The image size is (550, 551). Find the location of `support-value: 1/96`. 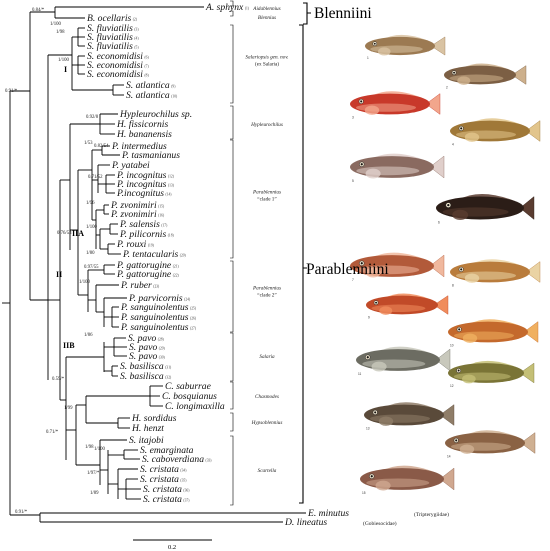

support-value: 1/96 is located at coordinates (90, 203).